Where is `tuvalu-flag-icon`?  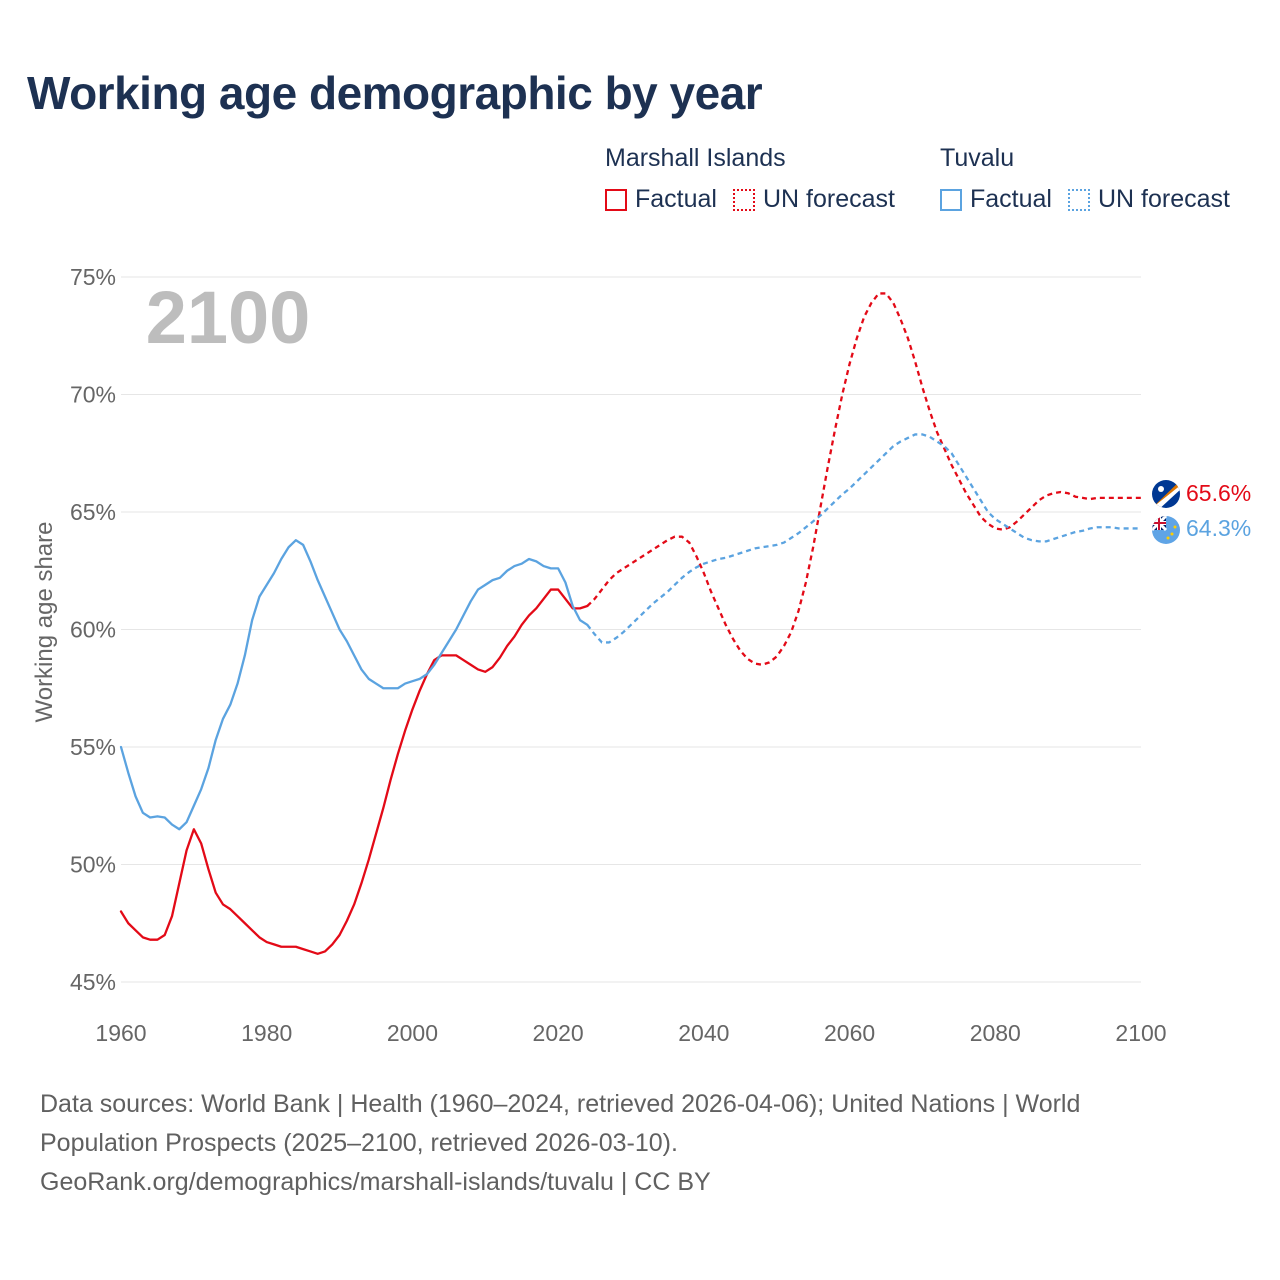 tuvalu-flag-icon is located at coordinates (1166, 530).